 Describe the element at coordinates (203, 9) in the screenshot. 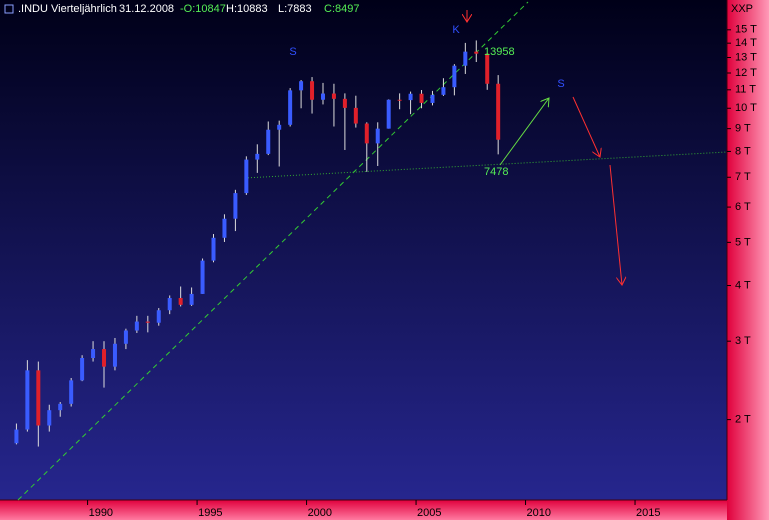

I see `open: -O:10847` at that location.